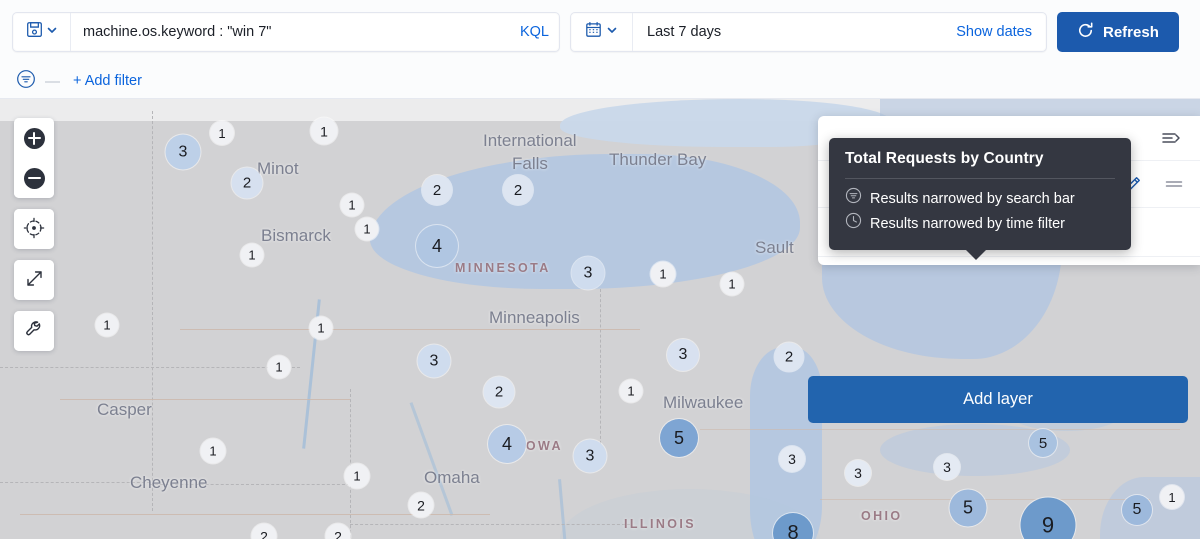 The image size is (1200, 539). I want to click on tooltip-line-search: Results narrowed by search bar, so click(980, 199).